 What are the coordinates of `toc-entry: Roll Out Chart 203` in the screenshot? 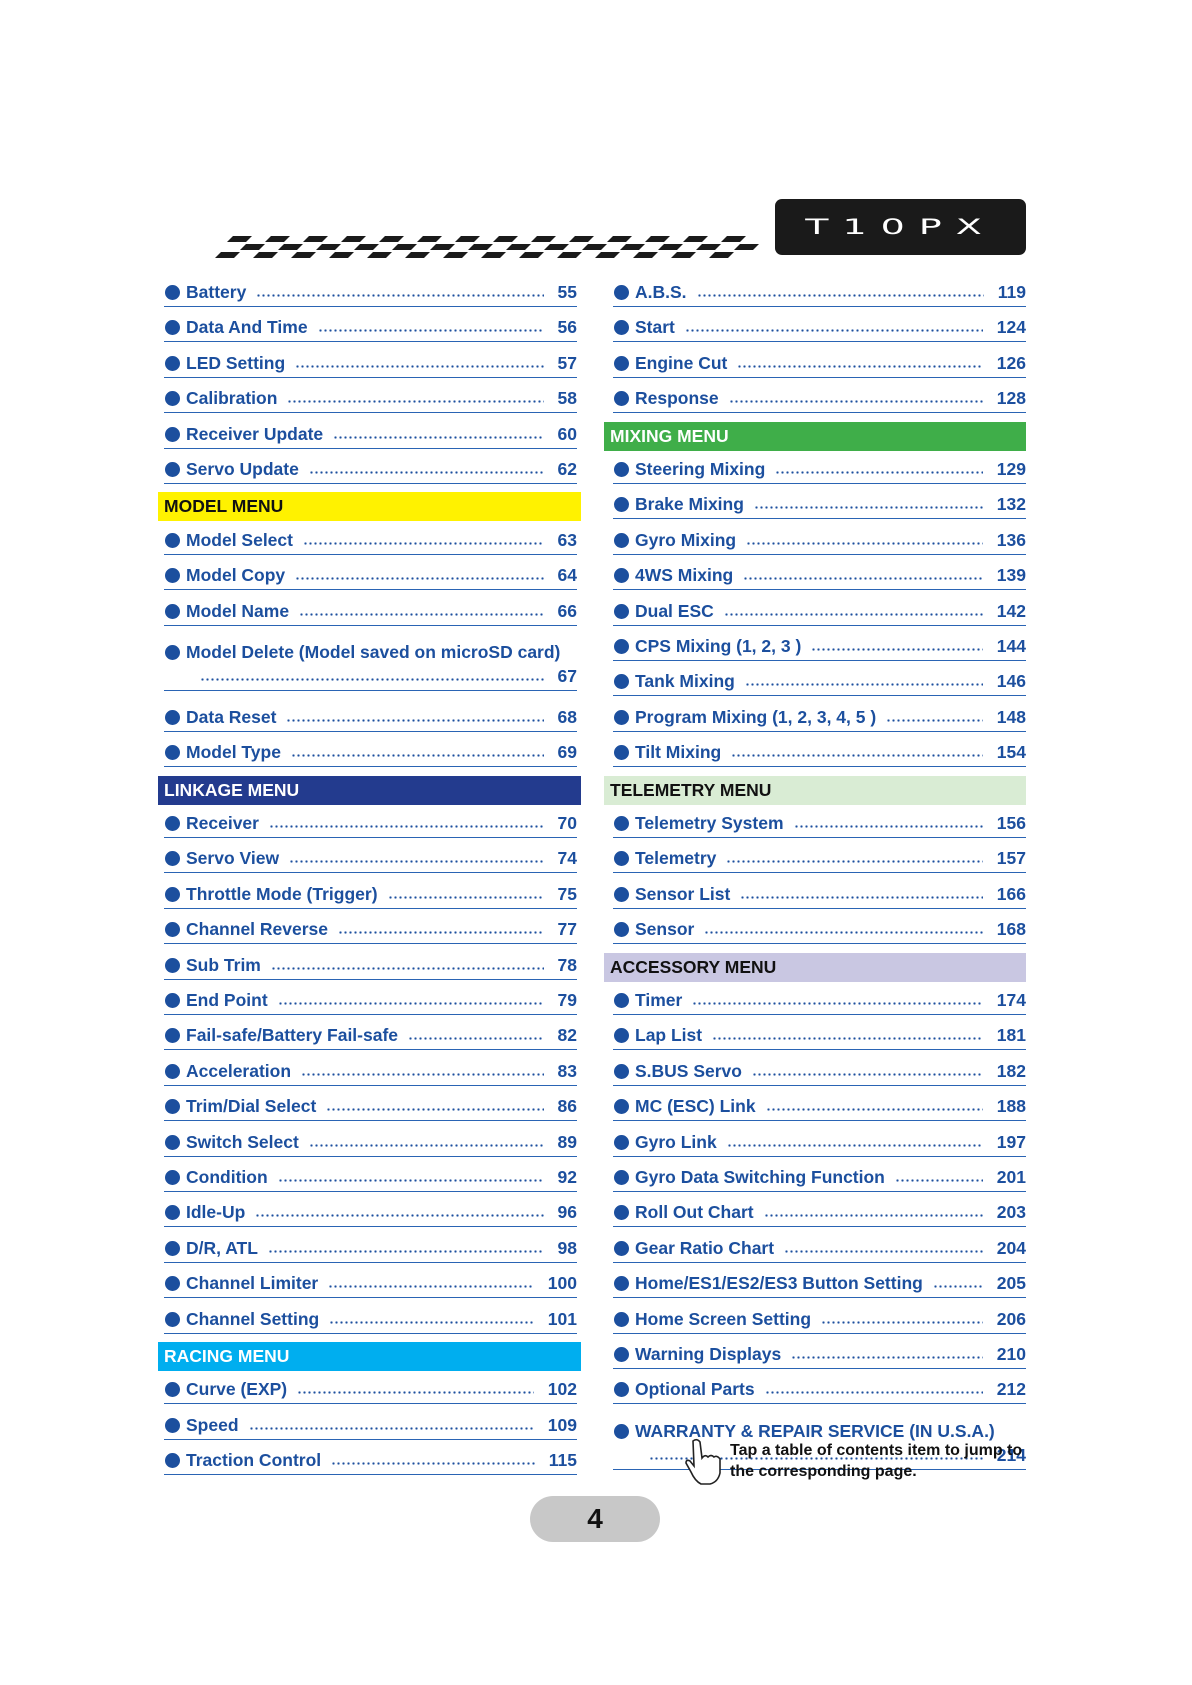 It's located at (819, 1212).